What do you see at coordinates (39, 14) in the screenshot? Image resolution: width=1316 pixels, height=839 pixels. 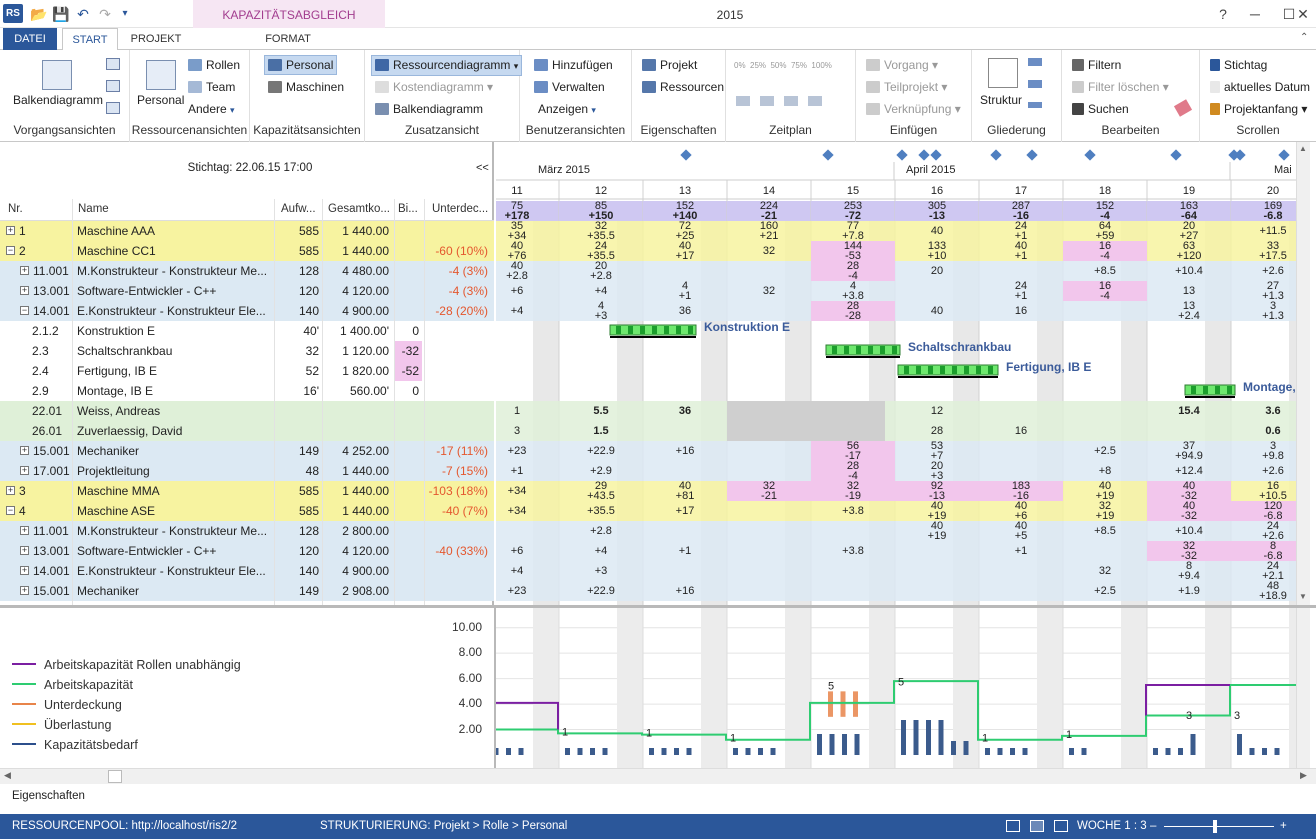 I see `open-icon: 📂` at bounding box center [39, 14].